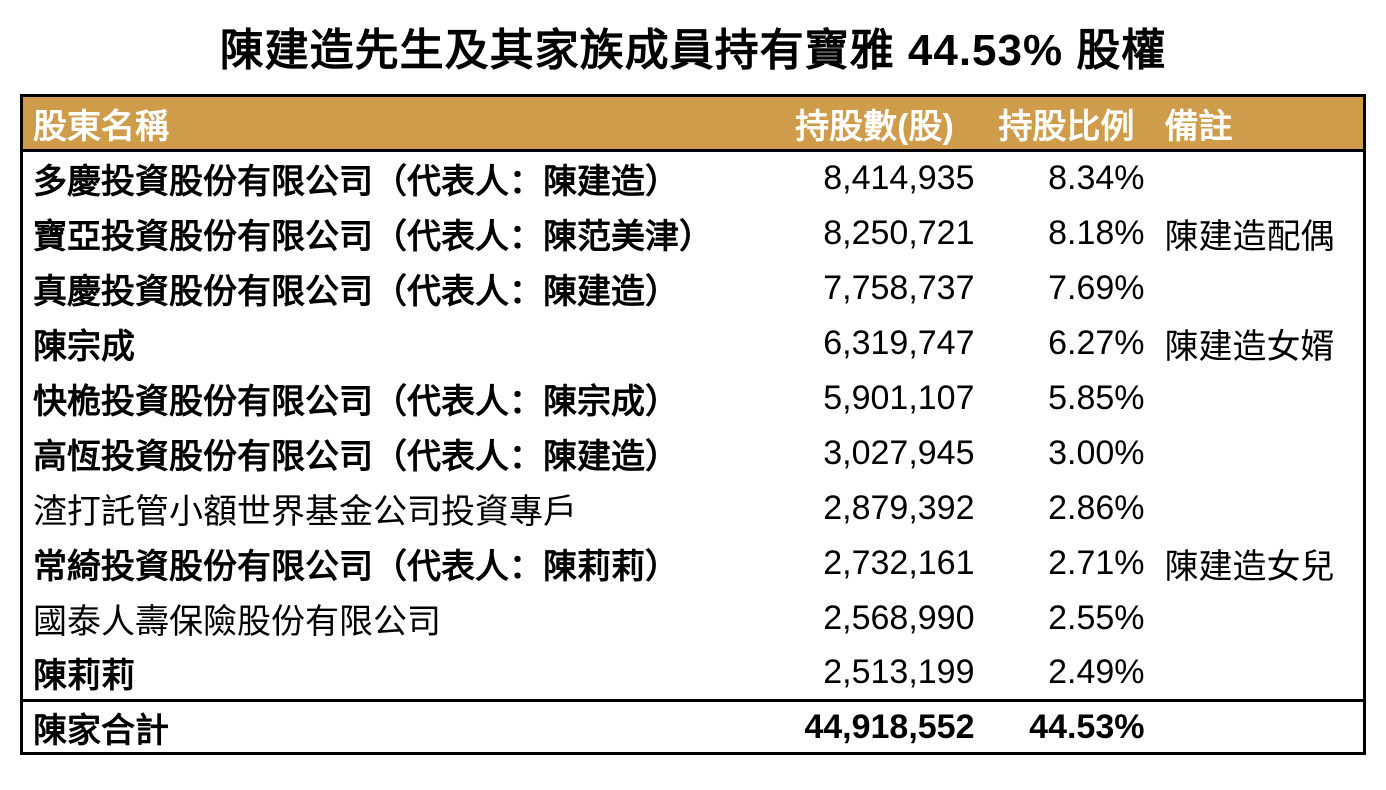  What do you see at coordinates (1249, 566) in the screenshot?
I see `remark: 陳建造女兒` at bounding box center [1249, 566].